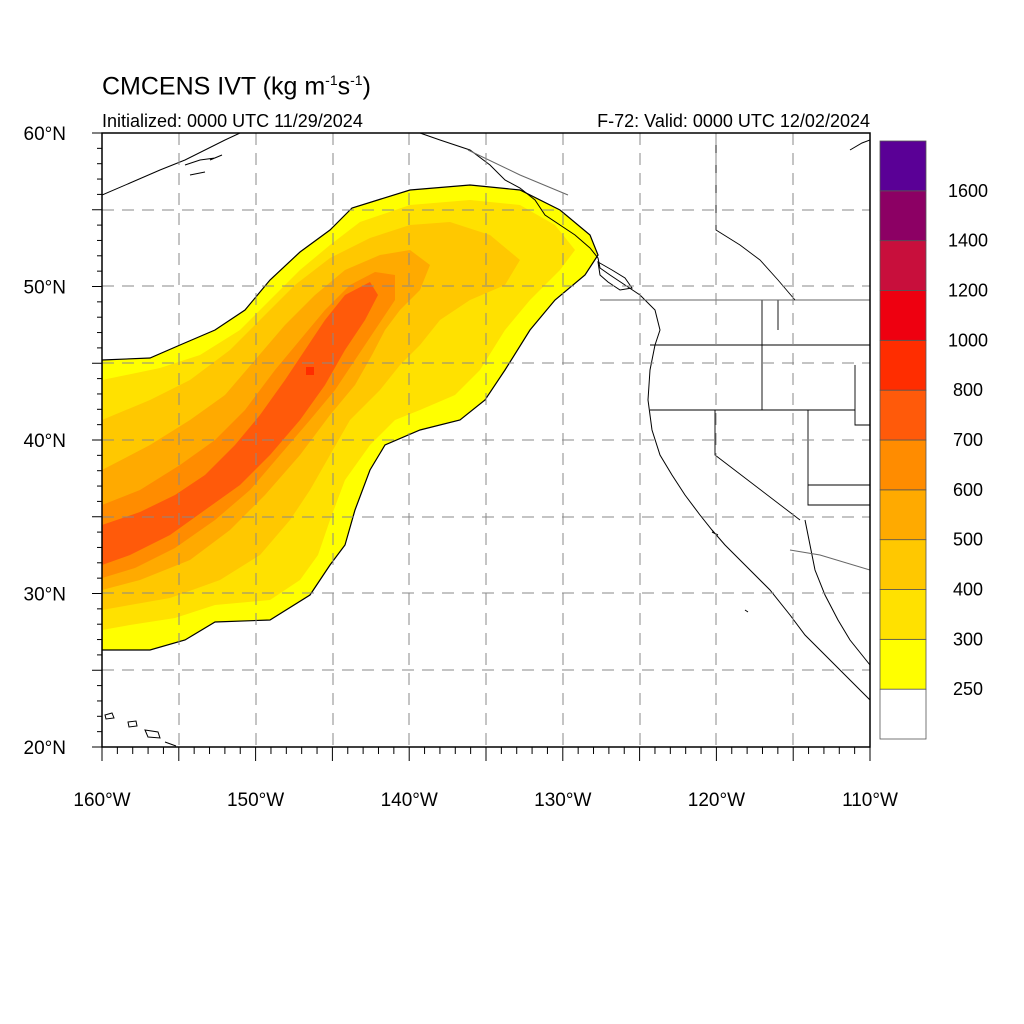 Image resolution: width=1024 pixels, height=1024 pixels. I want to click on us-west-coast, so click(758, 522).